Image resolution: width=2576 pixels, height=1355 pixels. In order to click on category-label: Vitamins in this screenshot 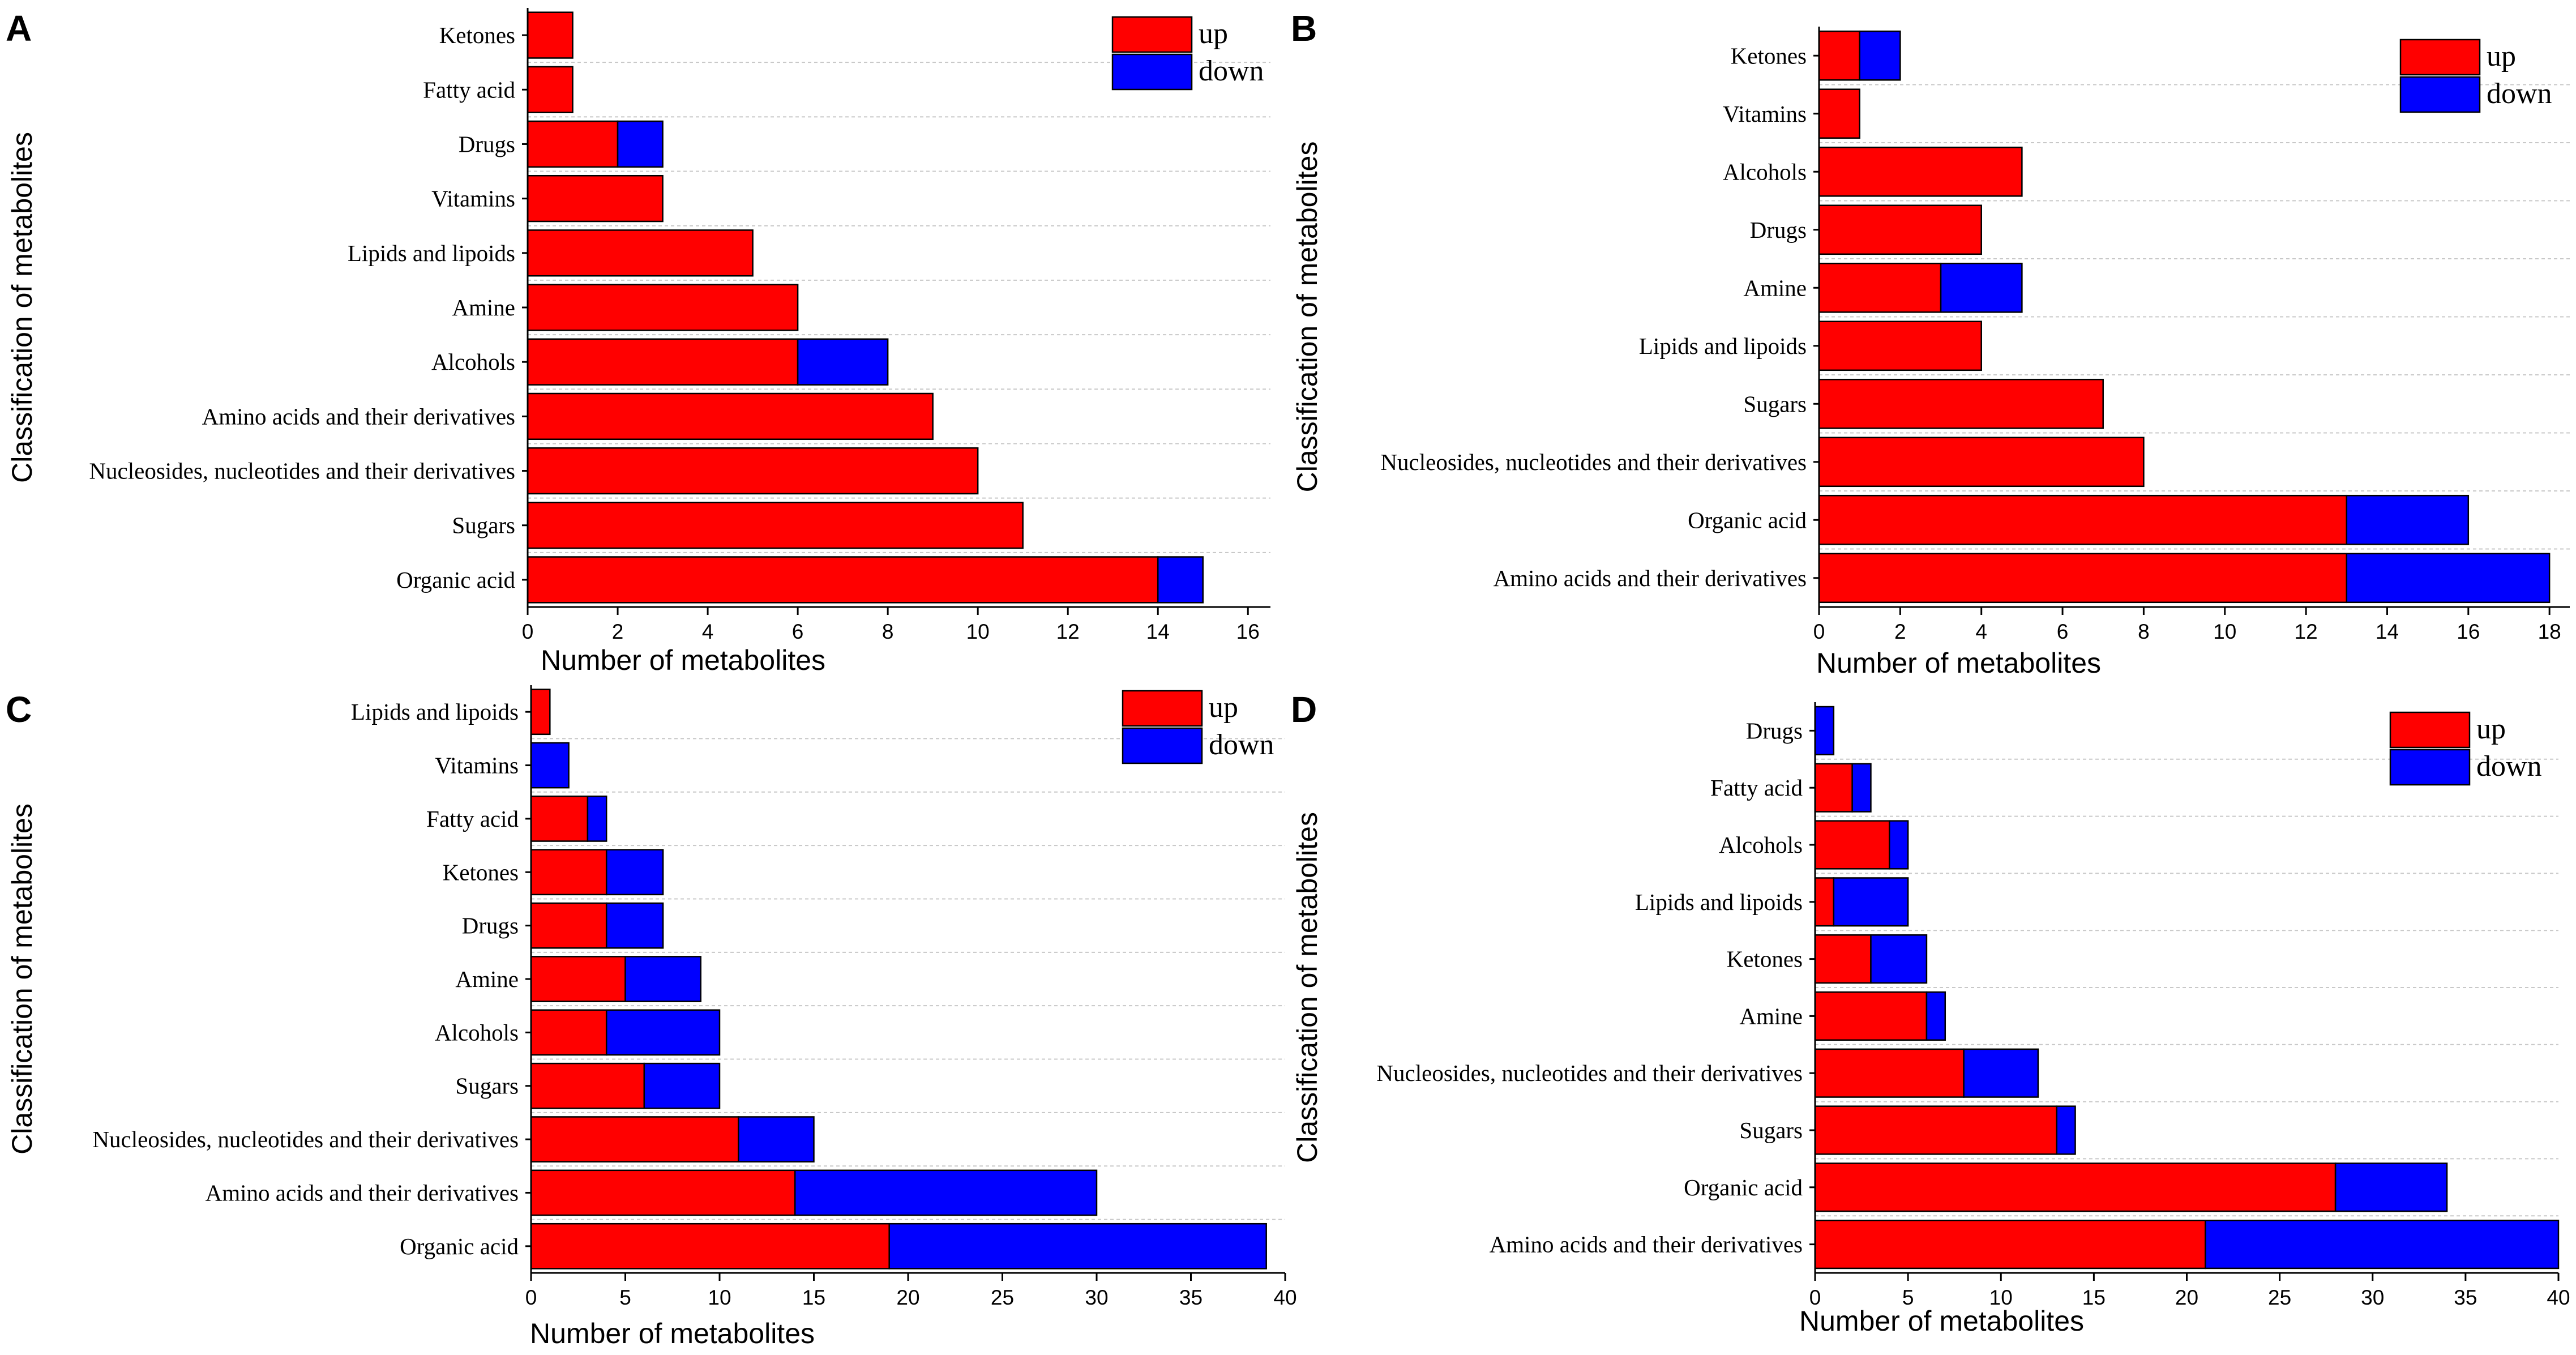, I will do `click(477, 766)`.